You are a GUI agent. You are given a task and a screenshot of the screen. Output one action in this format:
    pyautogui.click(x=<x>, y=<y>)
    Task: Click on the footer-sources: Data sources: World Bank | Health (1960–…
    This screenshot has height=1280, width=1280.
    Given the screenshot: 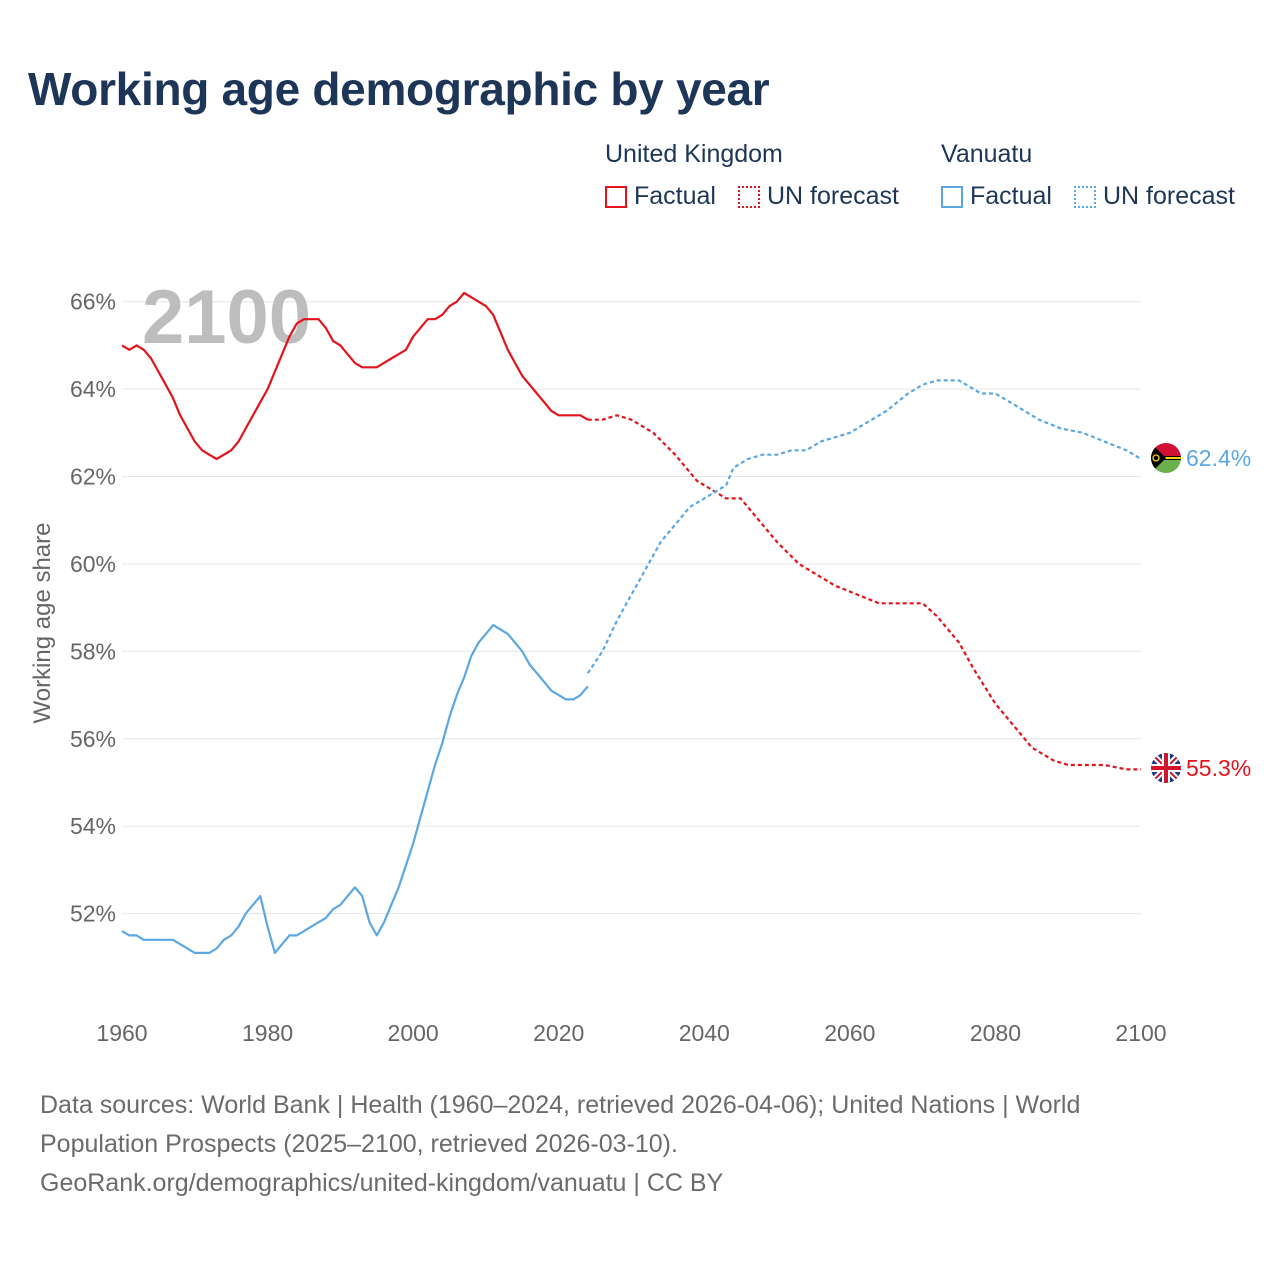 What is the action you would take?
    pyautogui.click(x=640, y=1144)
    